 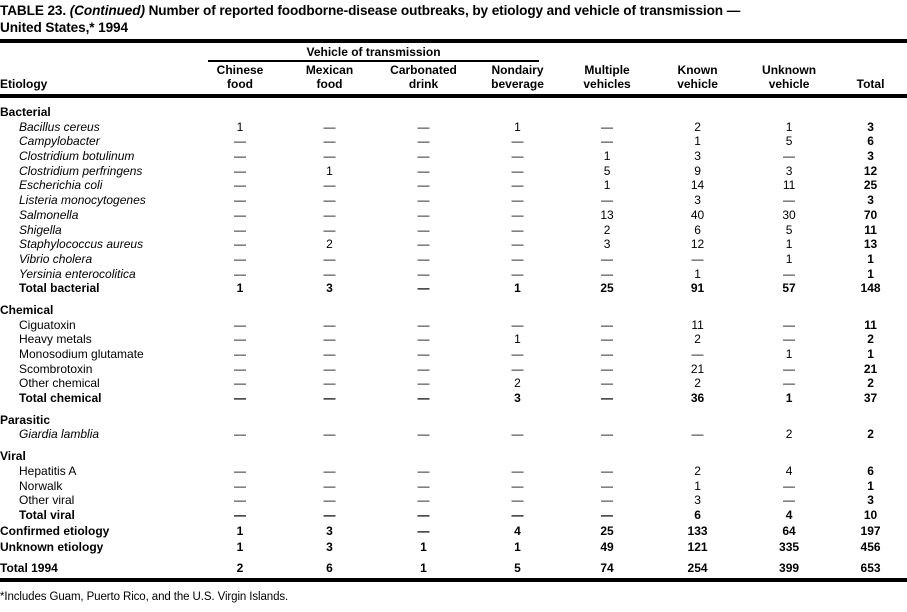 I want to click on row-label: Salmonella, so click(x=49, y=214).